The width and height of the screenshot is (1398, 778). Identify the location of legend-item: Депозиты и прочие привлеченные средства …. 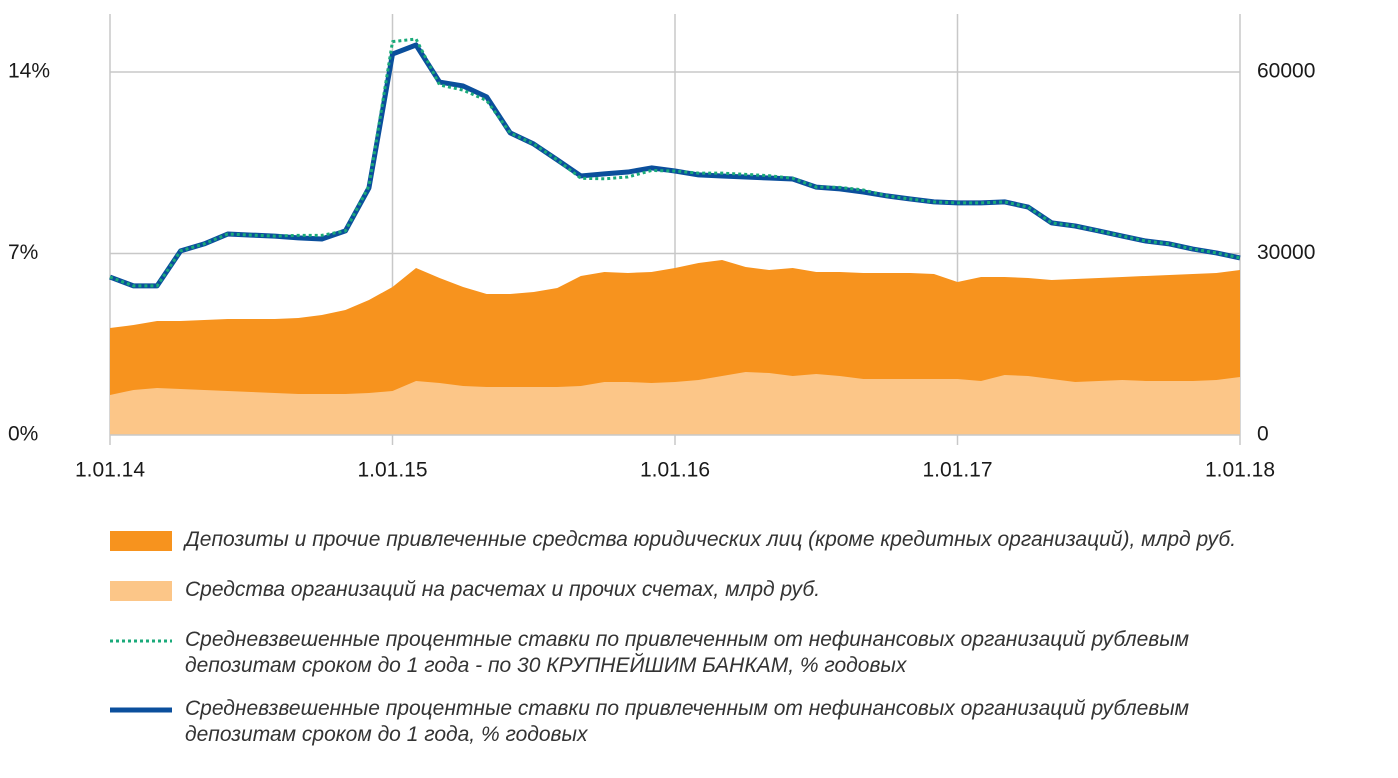
(677, 541).